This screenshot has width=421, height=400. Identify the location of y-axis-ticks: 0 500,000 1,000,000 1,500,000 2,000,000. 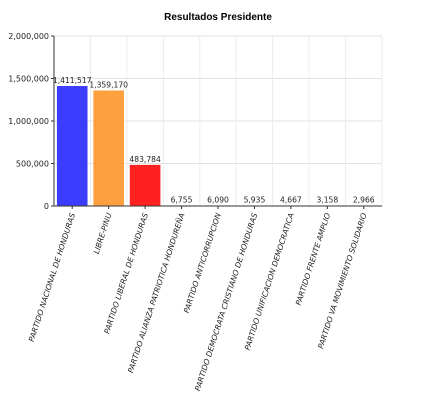
(31, 121).